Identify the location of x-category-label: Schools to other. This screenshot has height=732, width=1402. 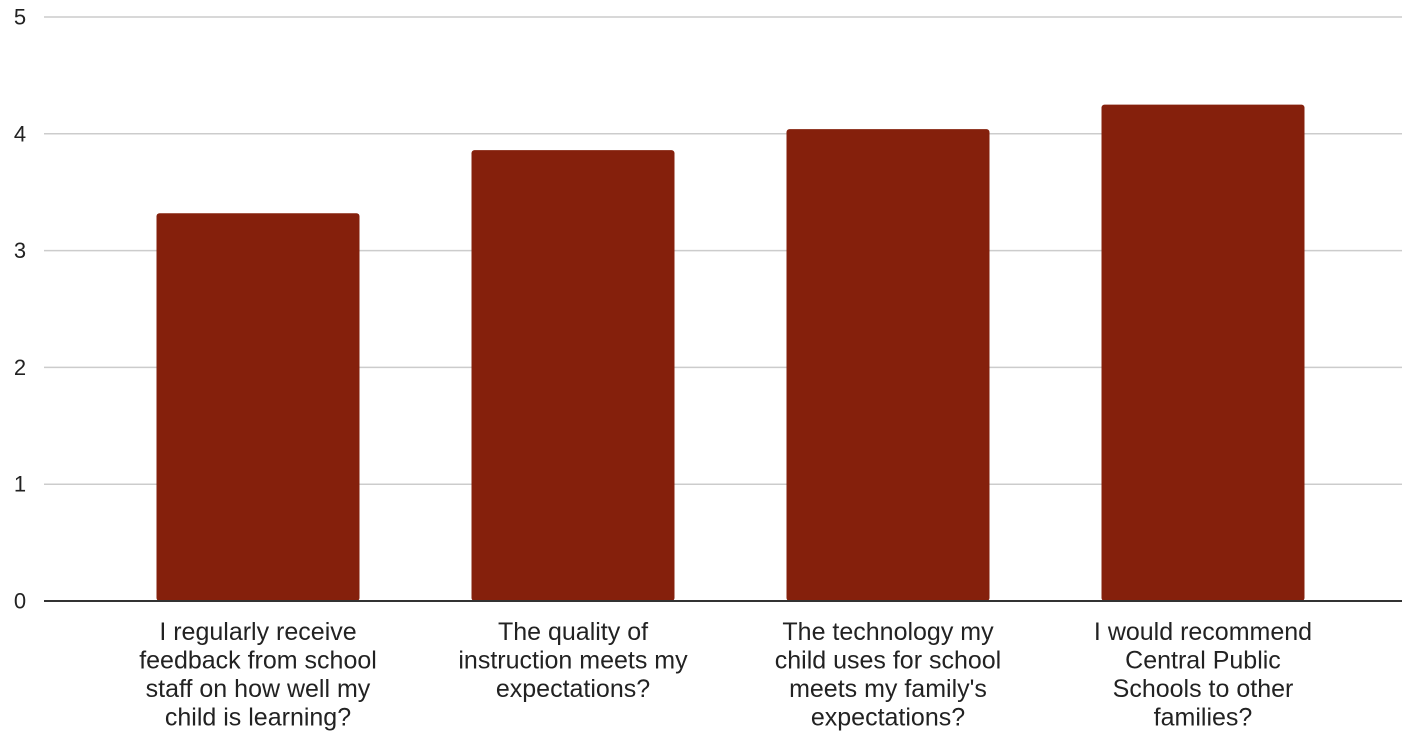
(1203, 689).